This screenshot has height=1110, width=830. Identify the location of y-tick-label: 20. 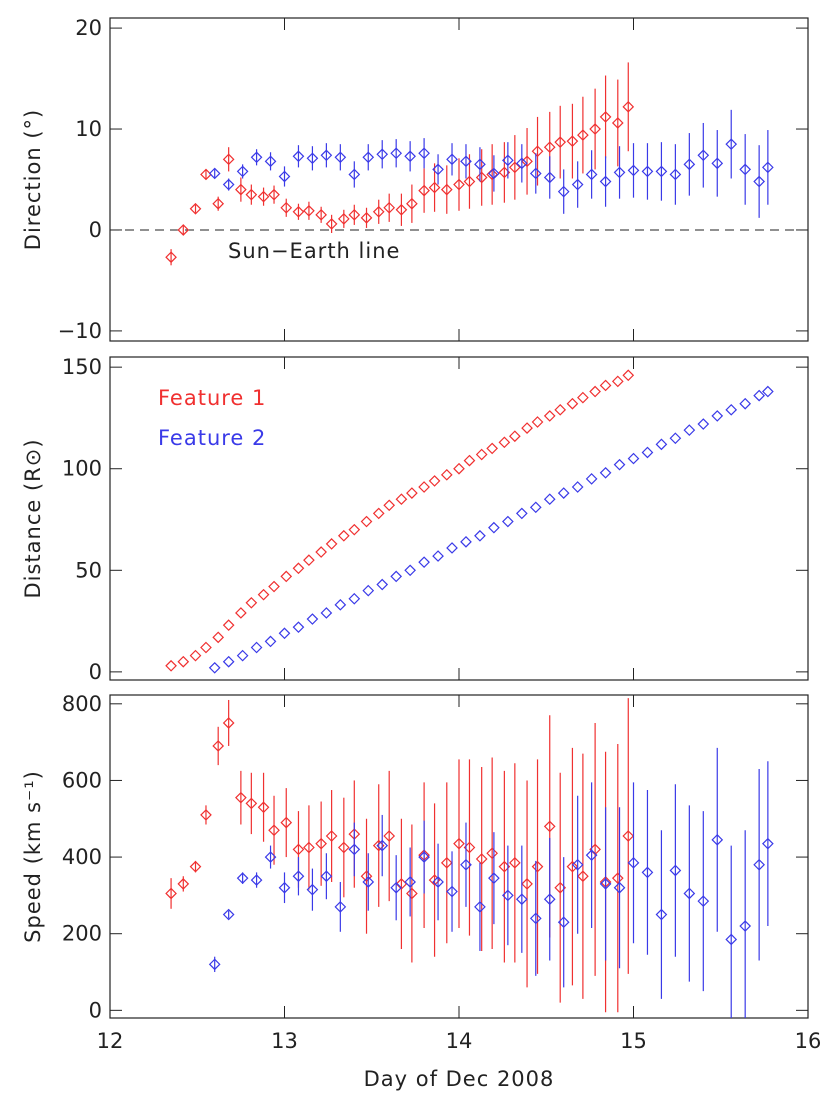
(88, 28).